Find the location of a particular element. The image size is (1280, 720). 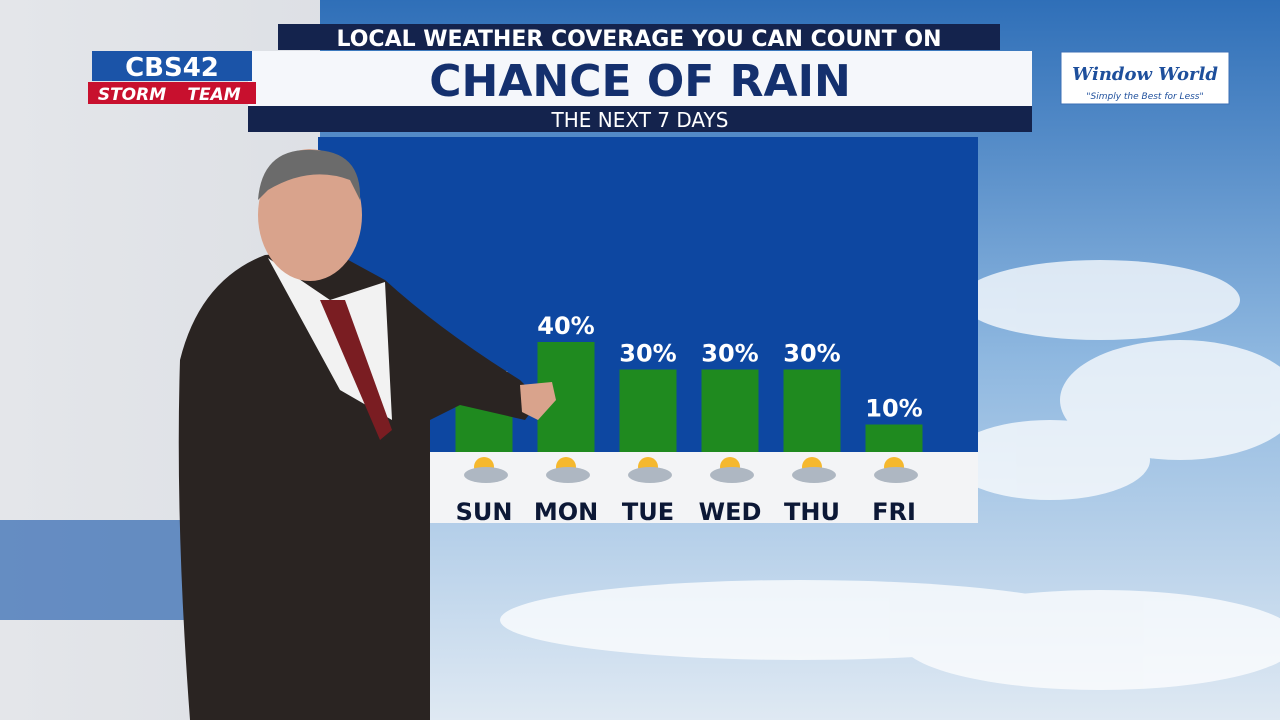

kicker: LOCAL WEATHER COVERAGE YOU CAN COUNT ON is located at coordinates (639, 39).